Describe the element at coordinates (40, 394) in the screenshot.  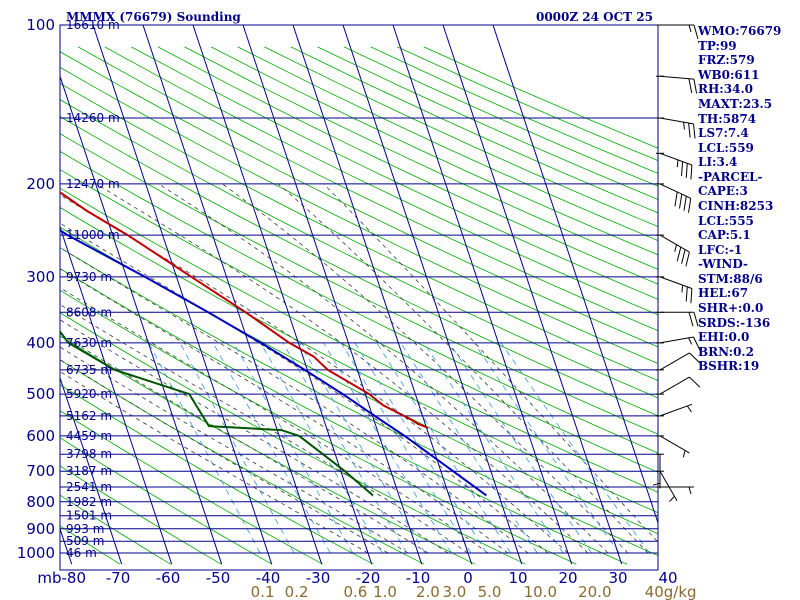
I see `pressure-tick-label: 500` at that location.